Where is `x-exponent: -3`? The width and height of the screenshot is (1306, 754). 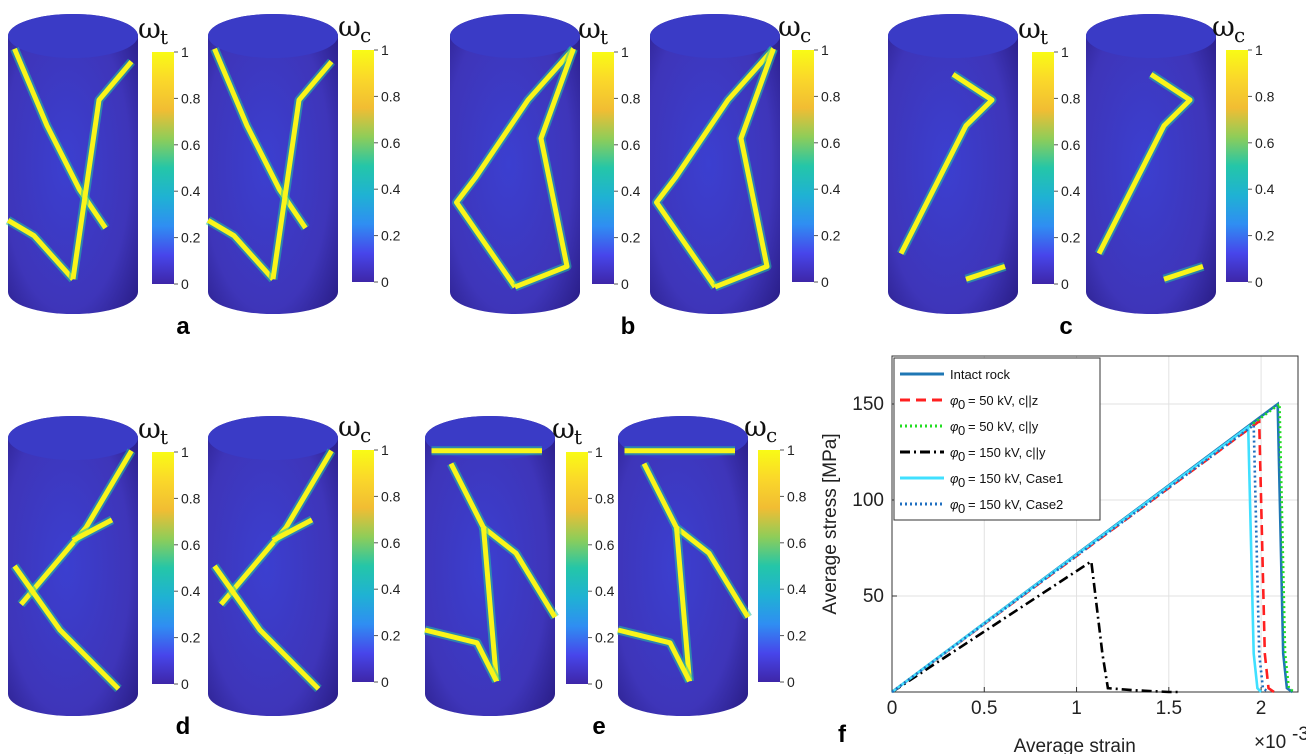 x-exponent: -3 is located at coordinates (1299, 734).